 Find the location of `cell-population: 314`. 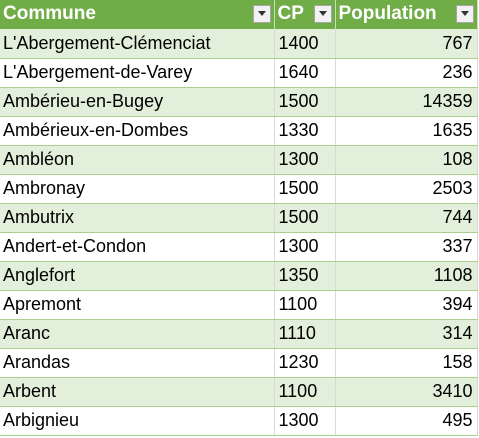

cell-population: 314 is located at coordinates (406, 334).